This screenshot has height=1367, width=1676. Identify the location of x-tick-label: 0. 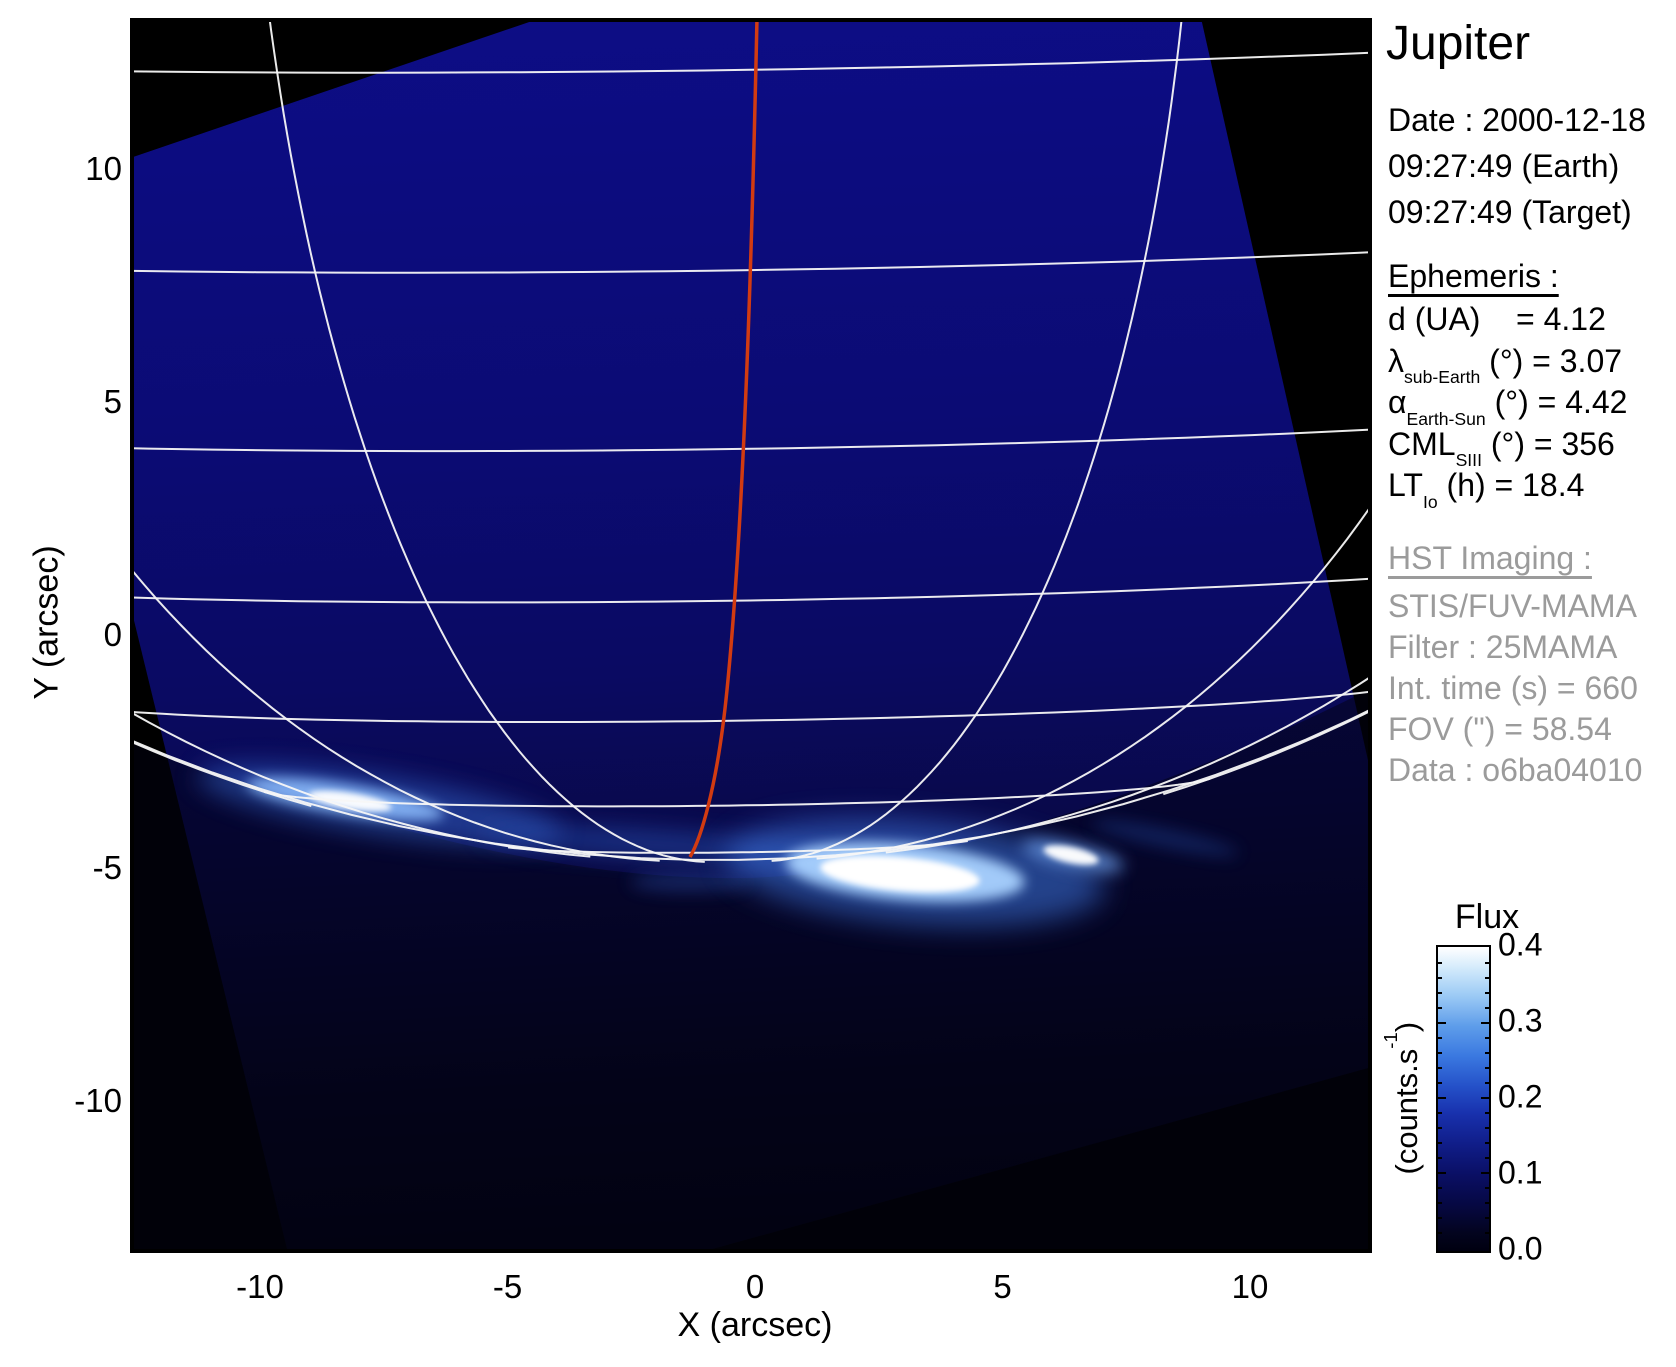
(755, 1286).